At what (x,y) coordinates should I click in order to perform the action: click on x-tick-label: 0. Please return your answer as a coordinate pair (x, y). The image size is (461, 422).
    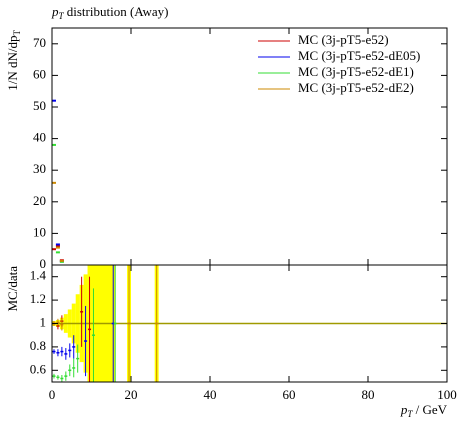
    Looking at the image, I should click on (52, 394).